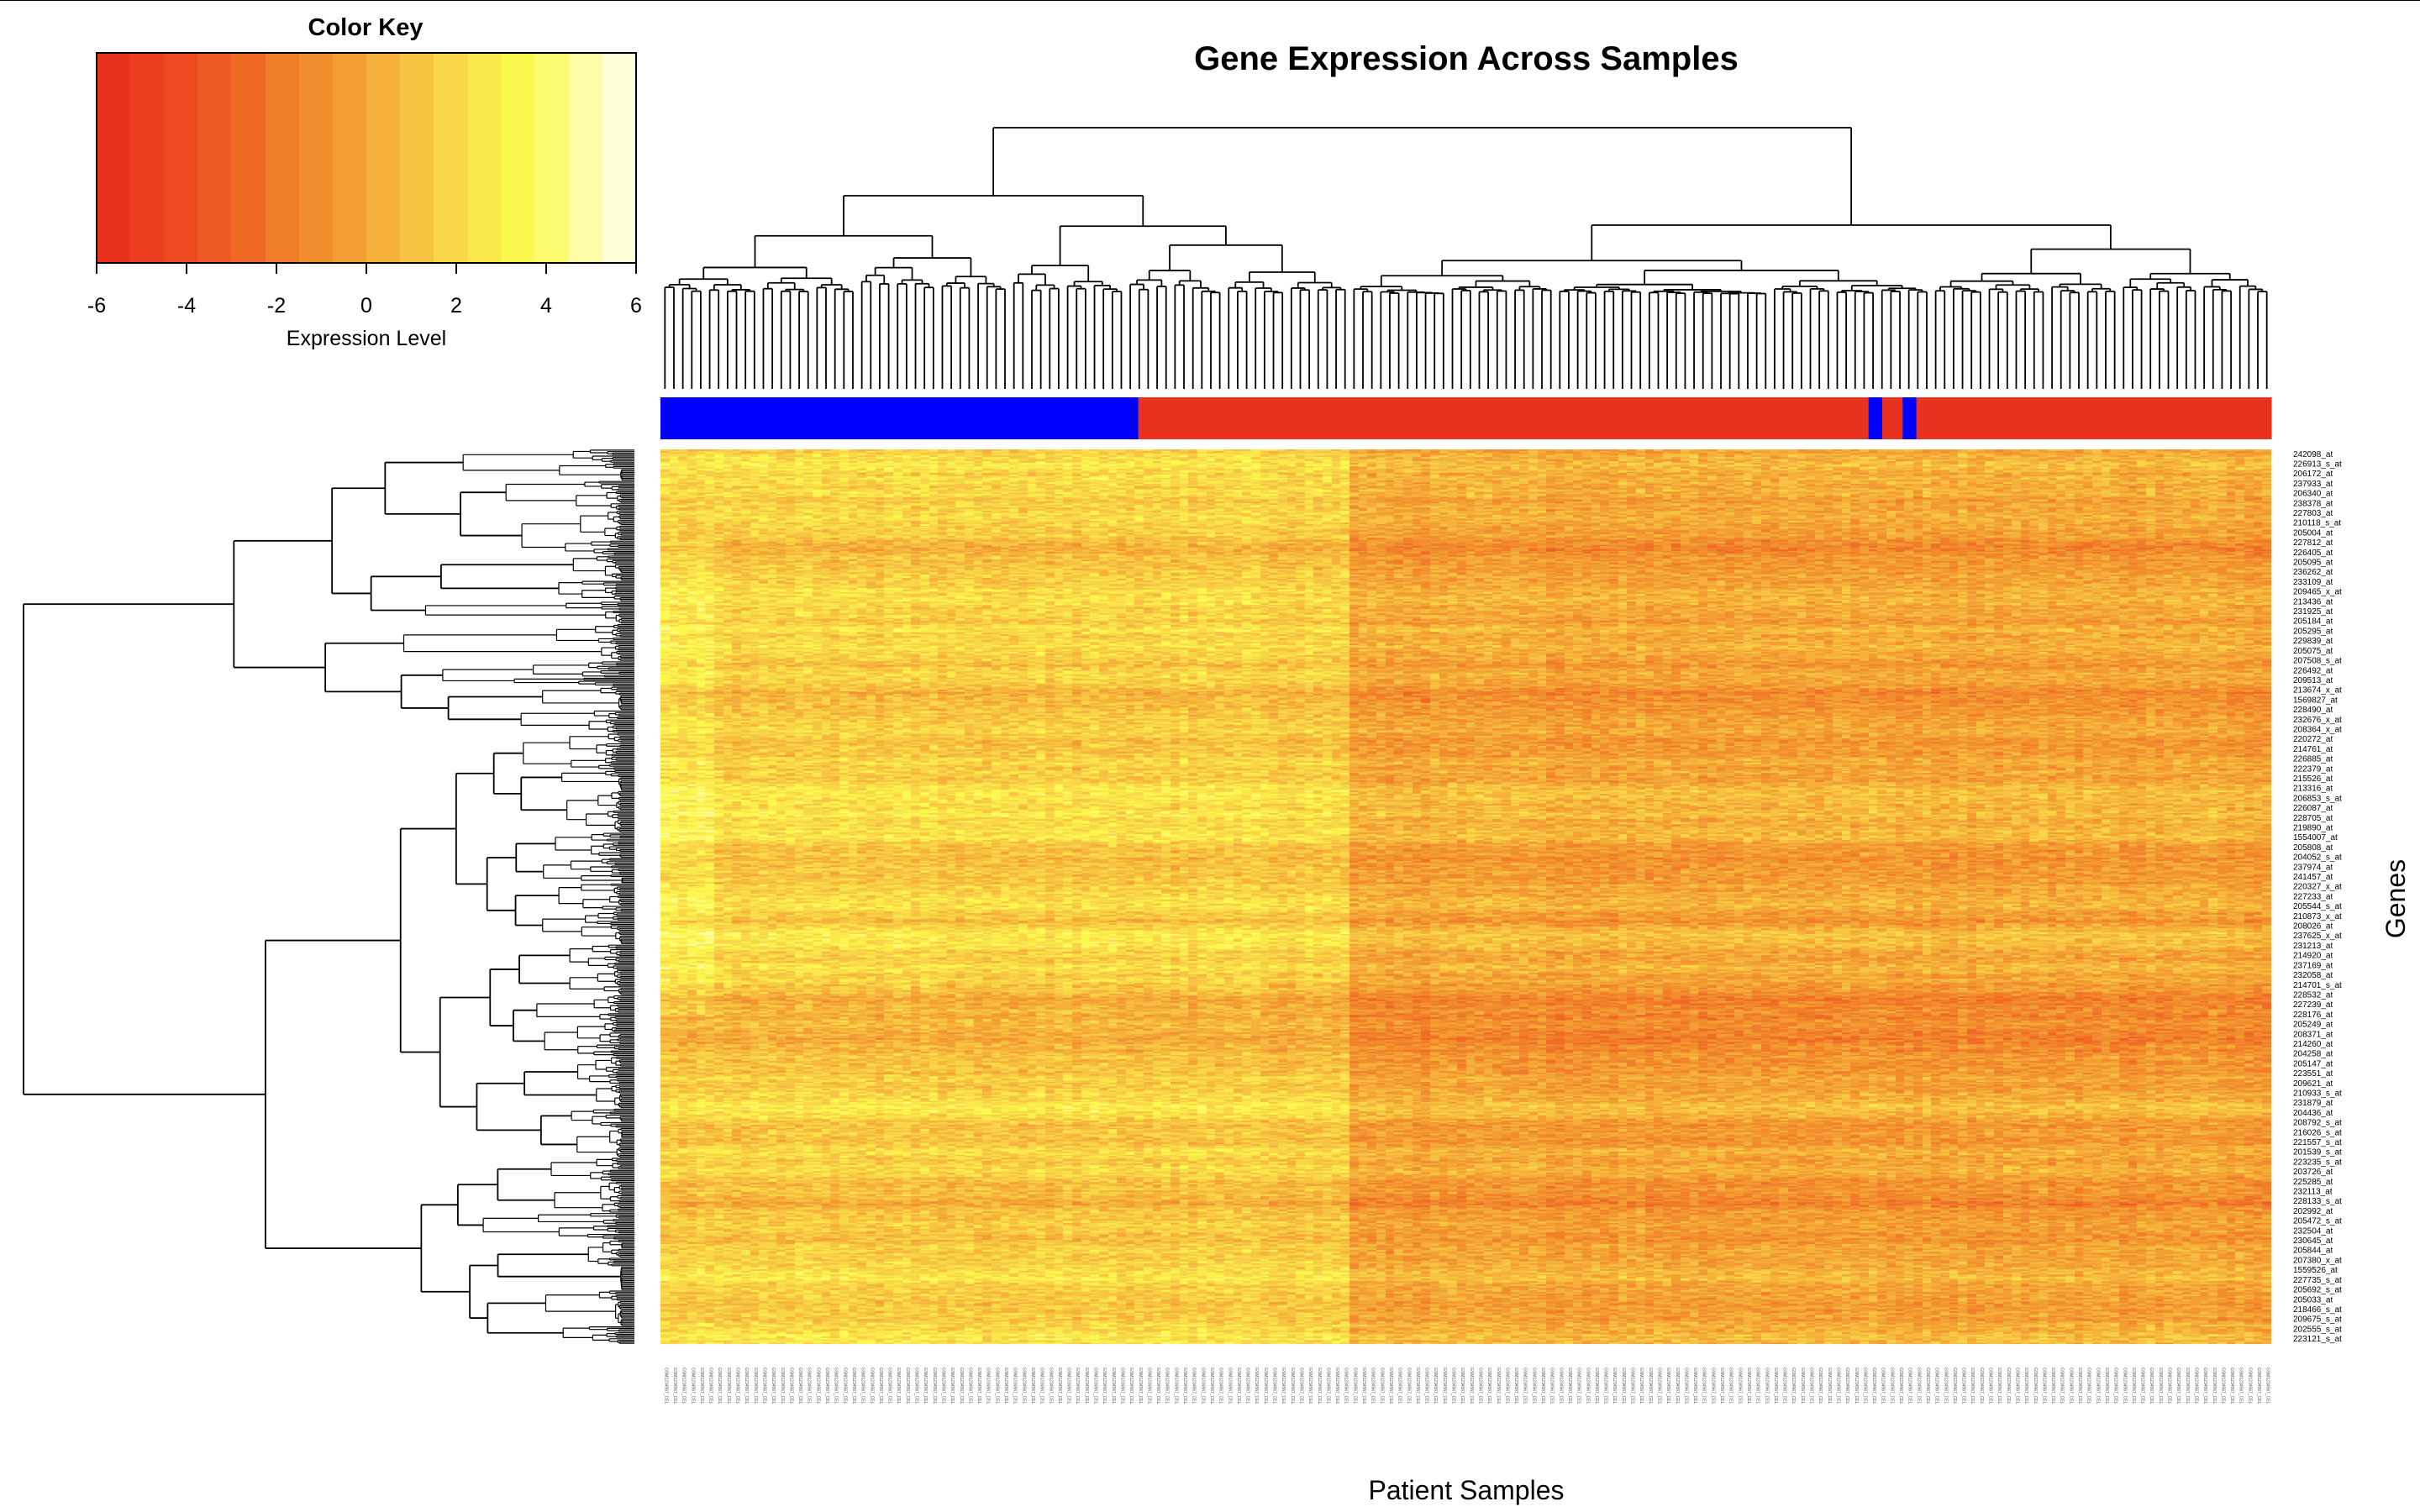 The width and height of the screenshot is (2420, 1512). What do you see at coordinates (2313, 641) in the screenshot?
I see `gene-label: 229839_at` at bounding box center [2313, 641].